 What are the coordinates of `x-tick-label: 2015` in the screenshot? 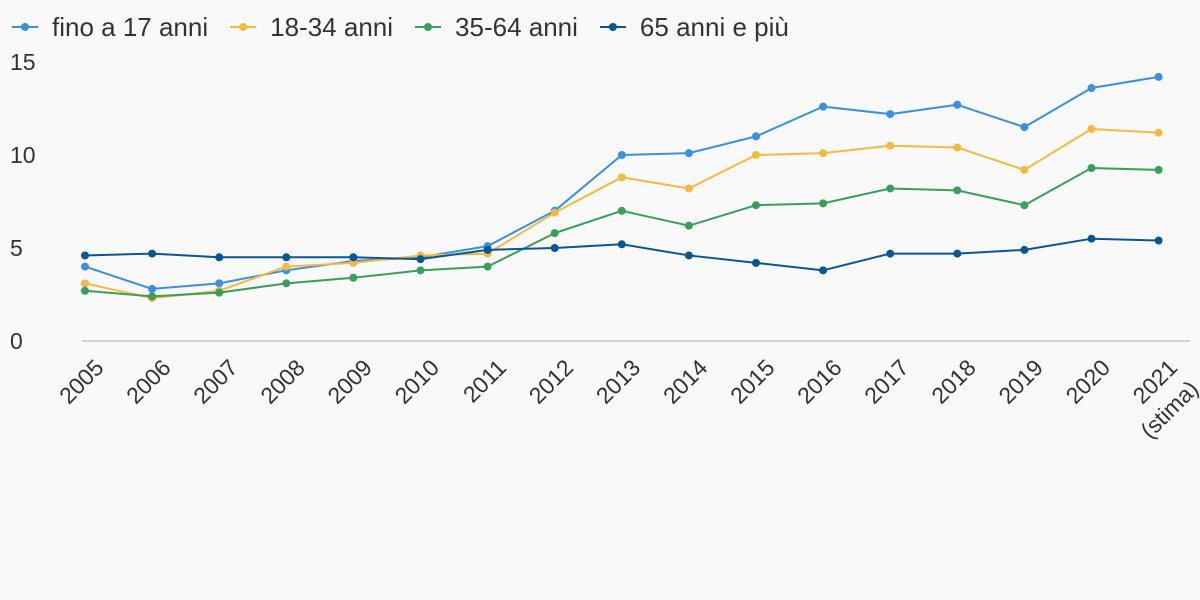 It's located at (752, 381).